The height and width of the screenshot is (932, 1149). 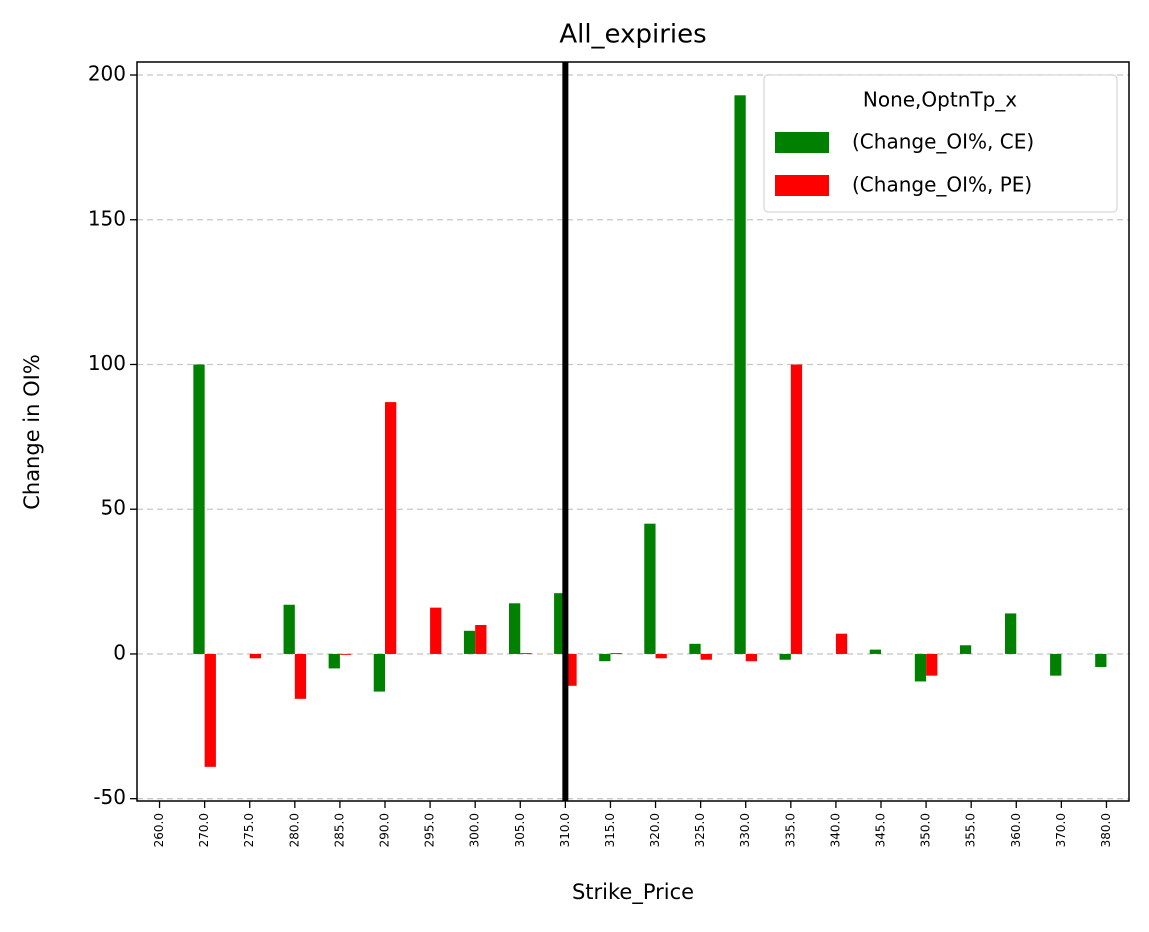 I want to click on y-tick-label: 50, so click(x=113, y=508).